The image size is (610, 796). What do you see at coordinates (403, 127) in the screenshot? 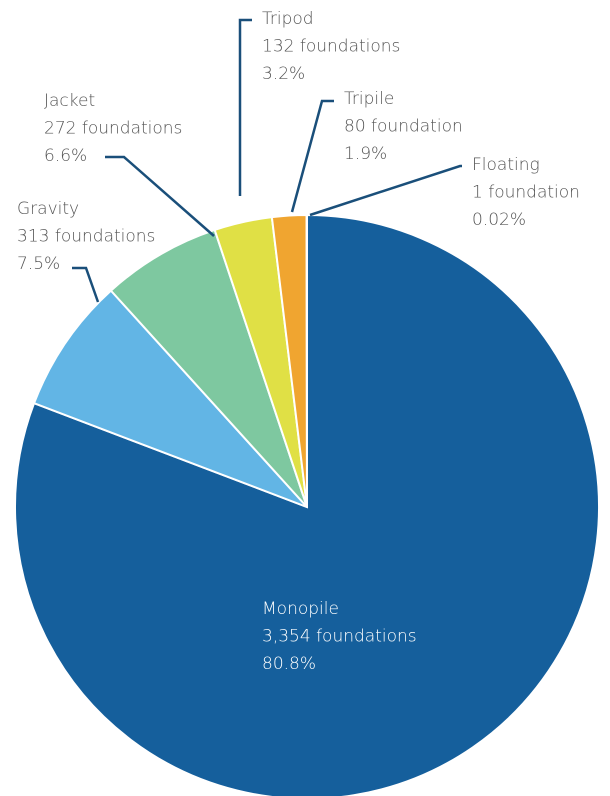
I see `slice-label: 80 foundation` at bounding box center [403, 127].